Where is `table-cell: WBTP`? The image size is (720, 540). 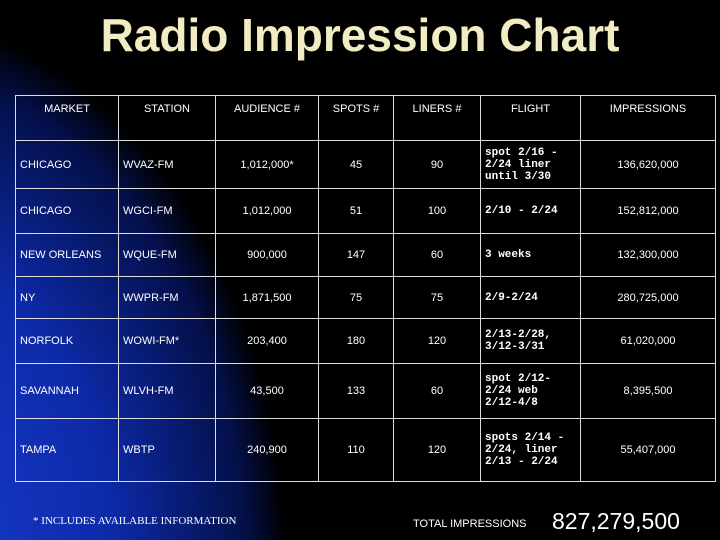 table-cell: WBTP is located at coordinates (167, 450).